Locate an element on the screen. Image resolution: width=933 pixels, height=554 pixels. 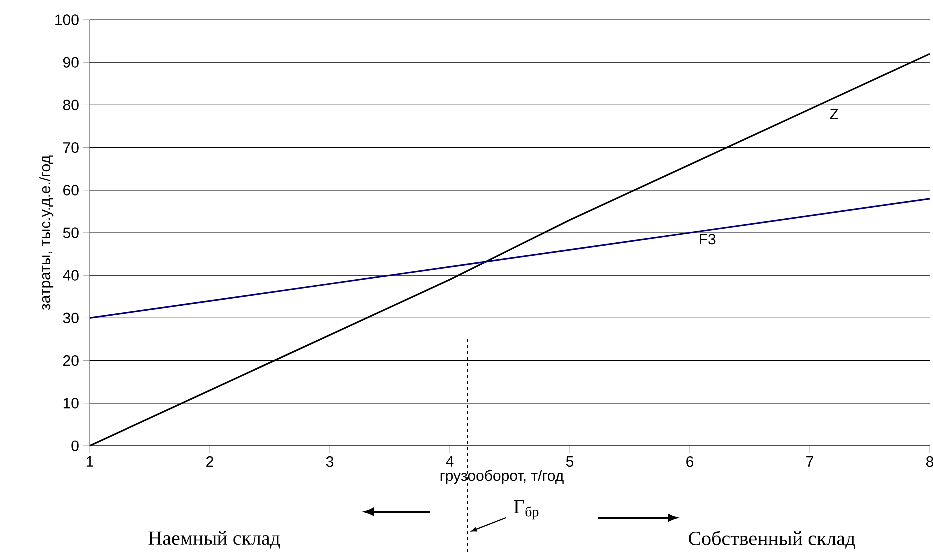
y-tick-label: 100 is located at coordinates (67, 20).